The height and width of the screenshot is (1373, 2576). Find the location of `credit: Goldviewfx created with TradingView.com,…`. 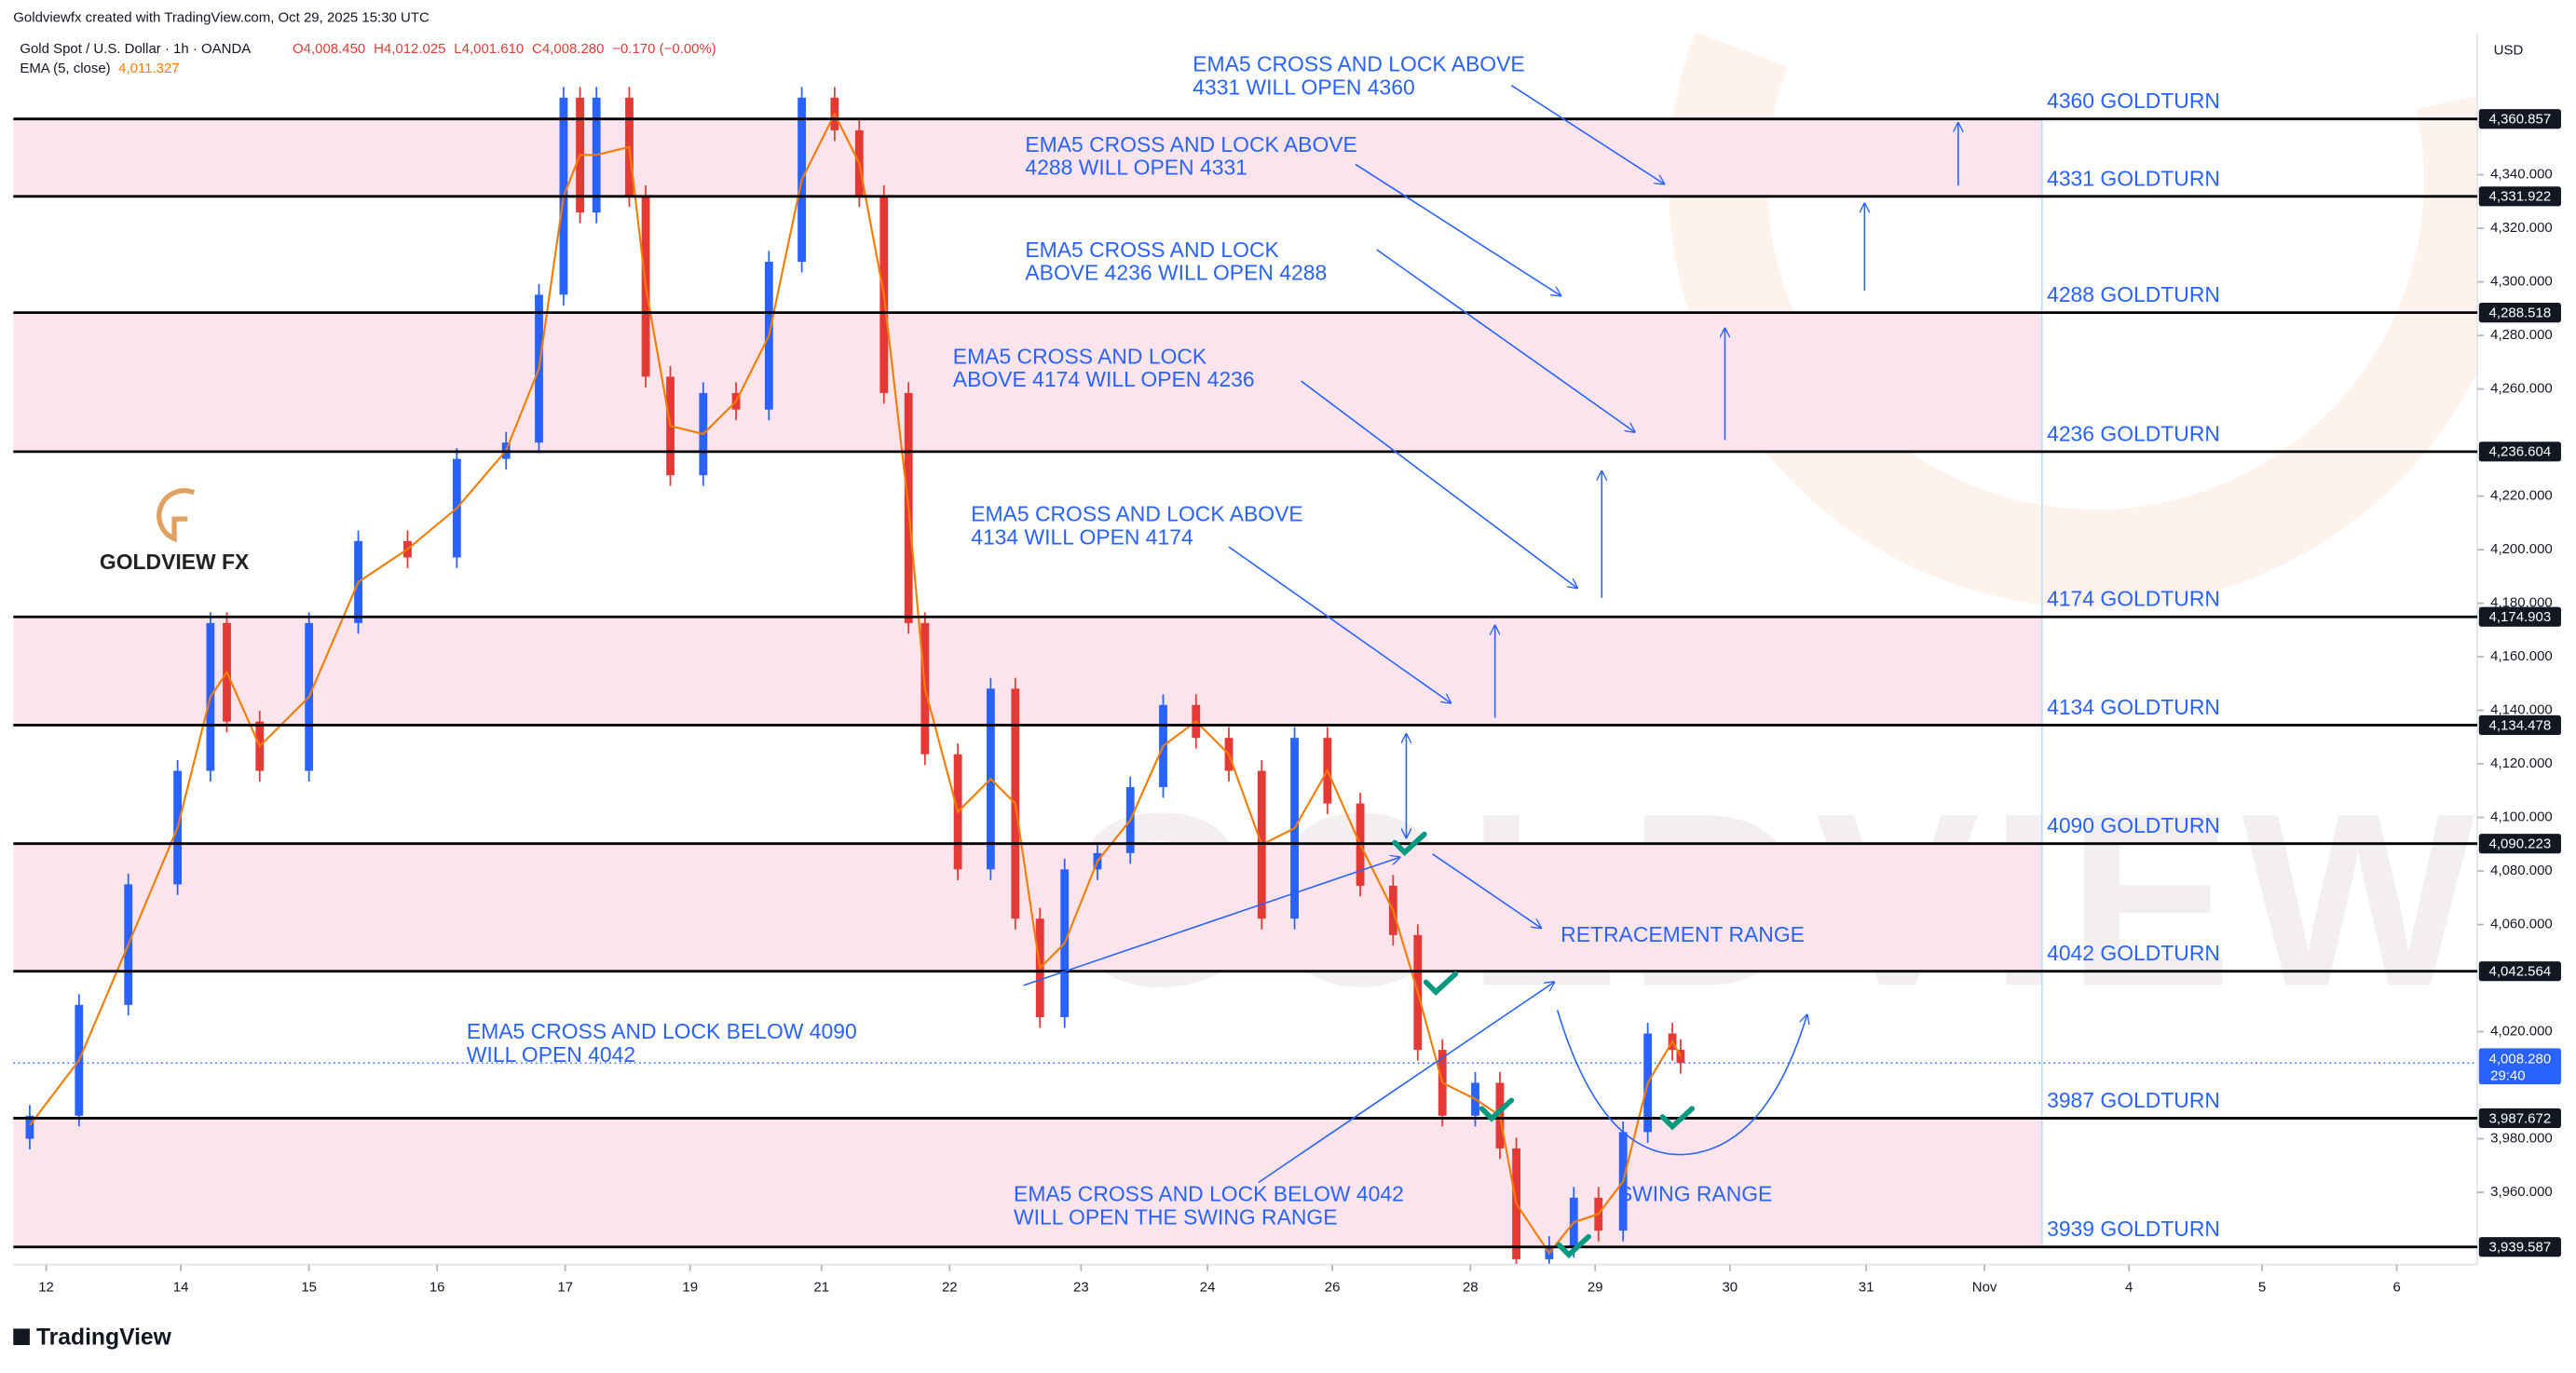

credit: Goldviewfx created with TradingView.com,… is located at coordinates (221, 17).